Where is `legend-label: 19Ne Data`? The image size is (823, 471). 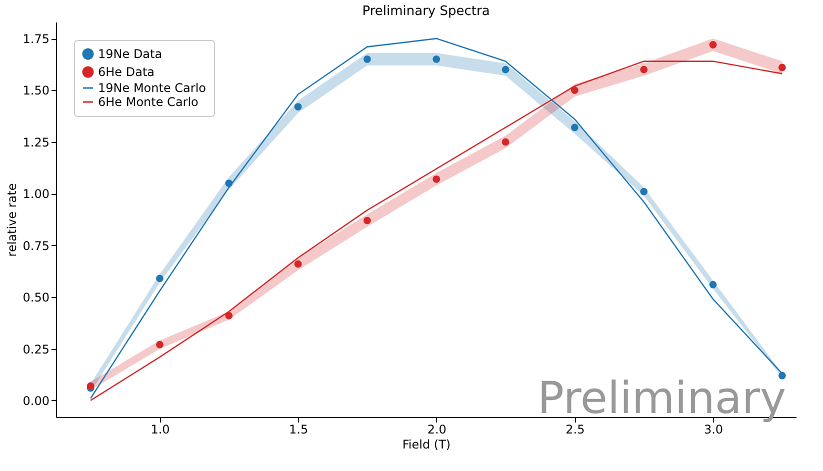 legend-label: 19Ne Data is located at coordinates (130, 54).